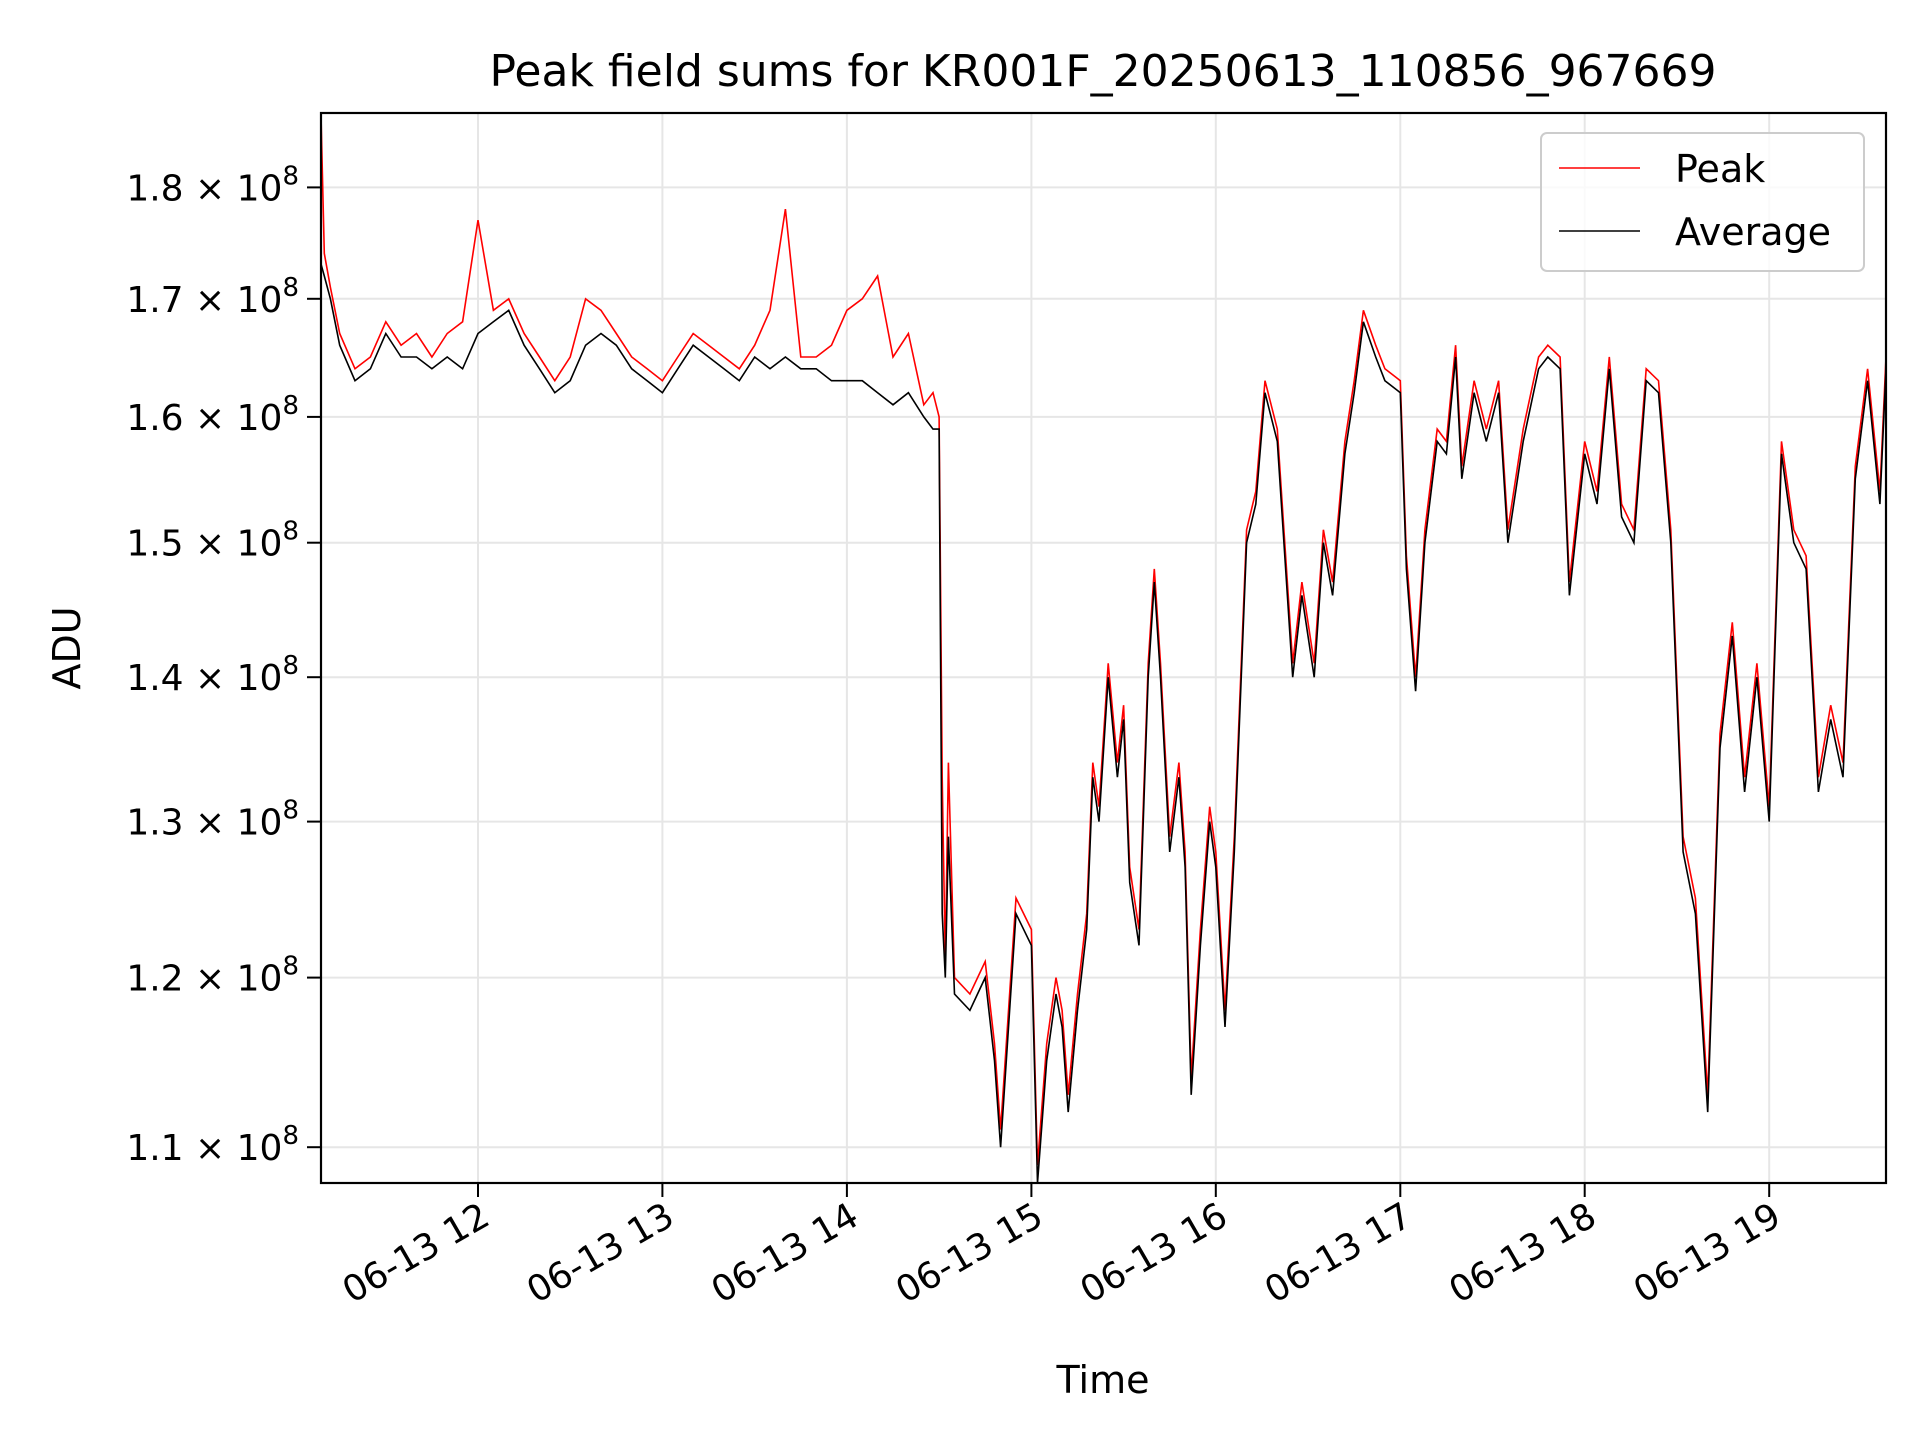  I want to click on y-axis-label: ADU, so click(67, 647).